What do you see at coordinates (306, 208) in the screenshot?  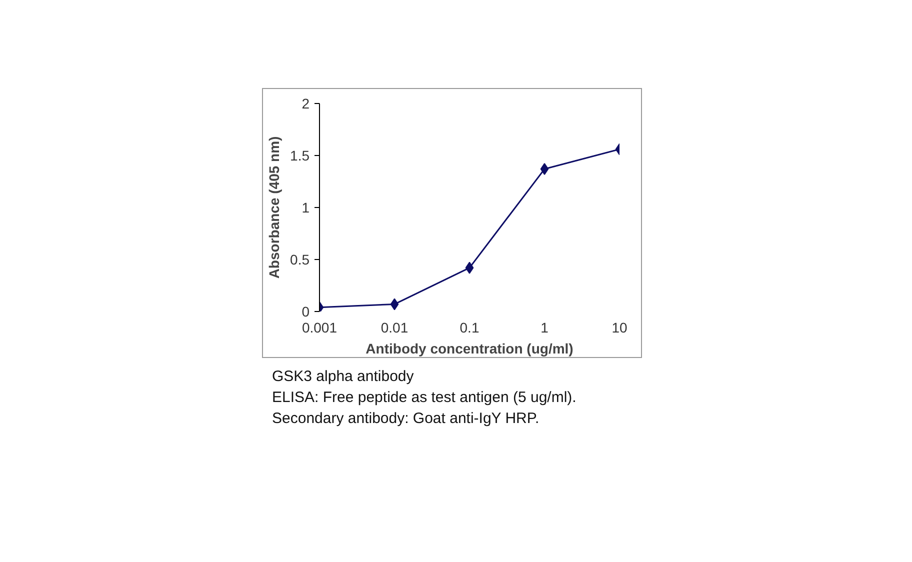 I see `y-tick-label: 1` at bounding box center [306, 208].